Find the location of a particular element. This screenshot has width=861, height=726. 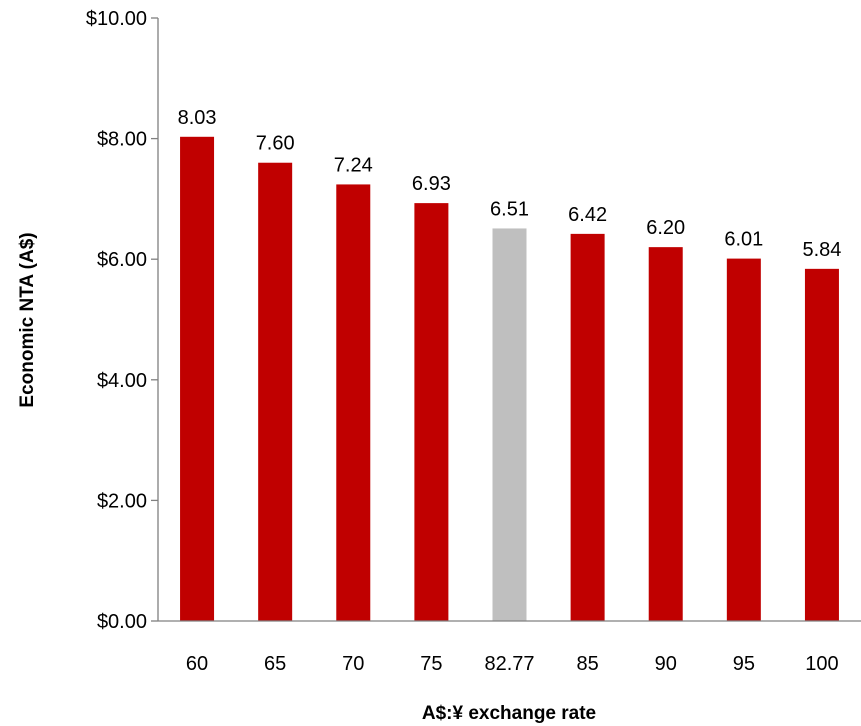

x-tick-label: 82.77 is located at coordinates (509, 664).